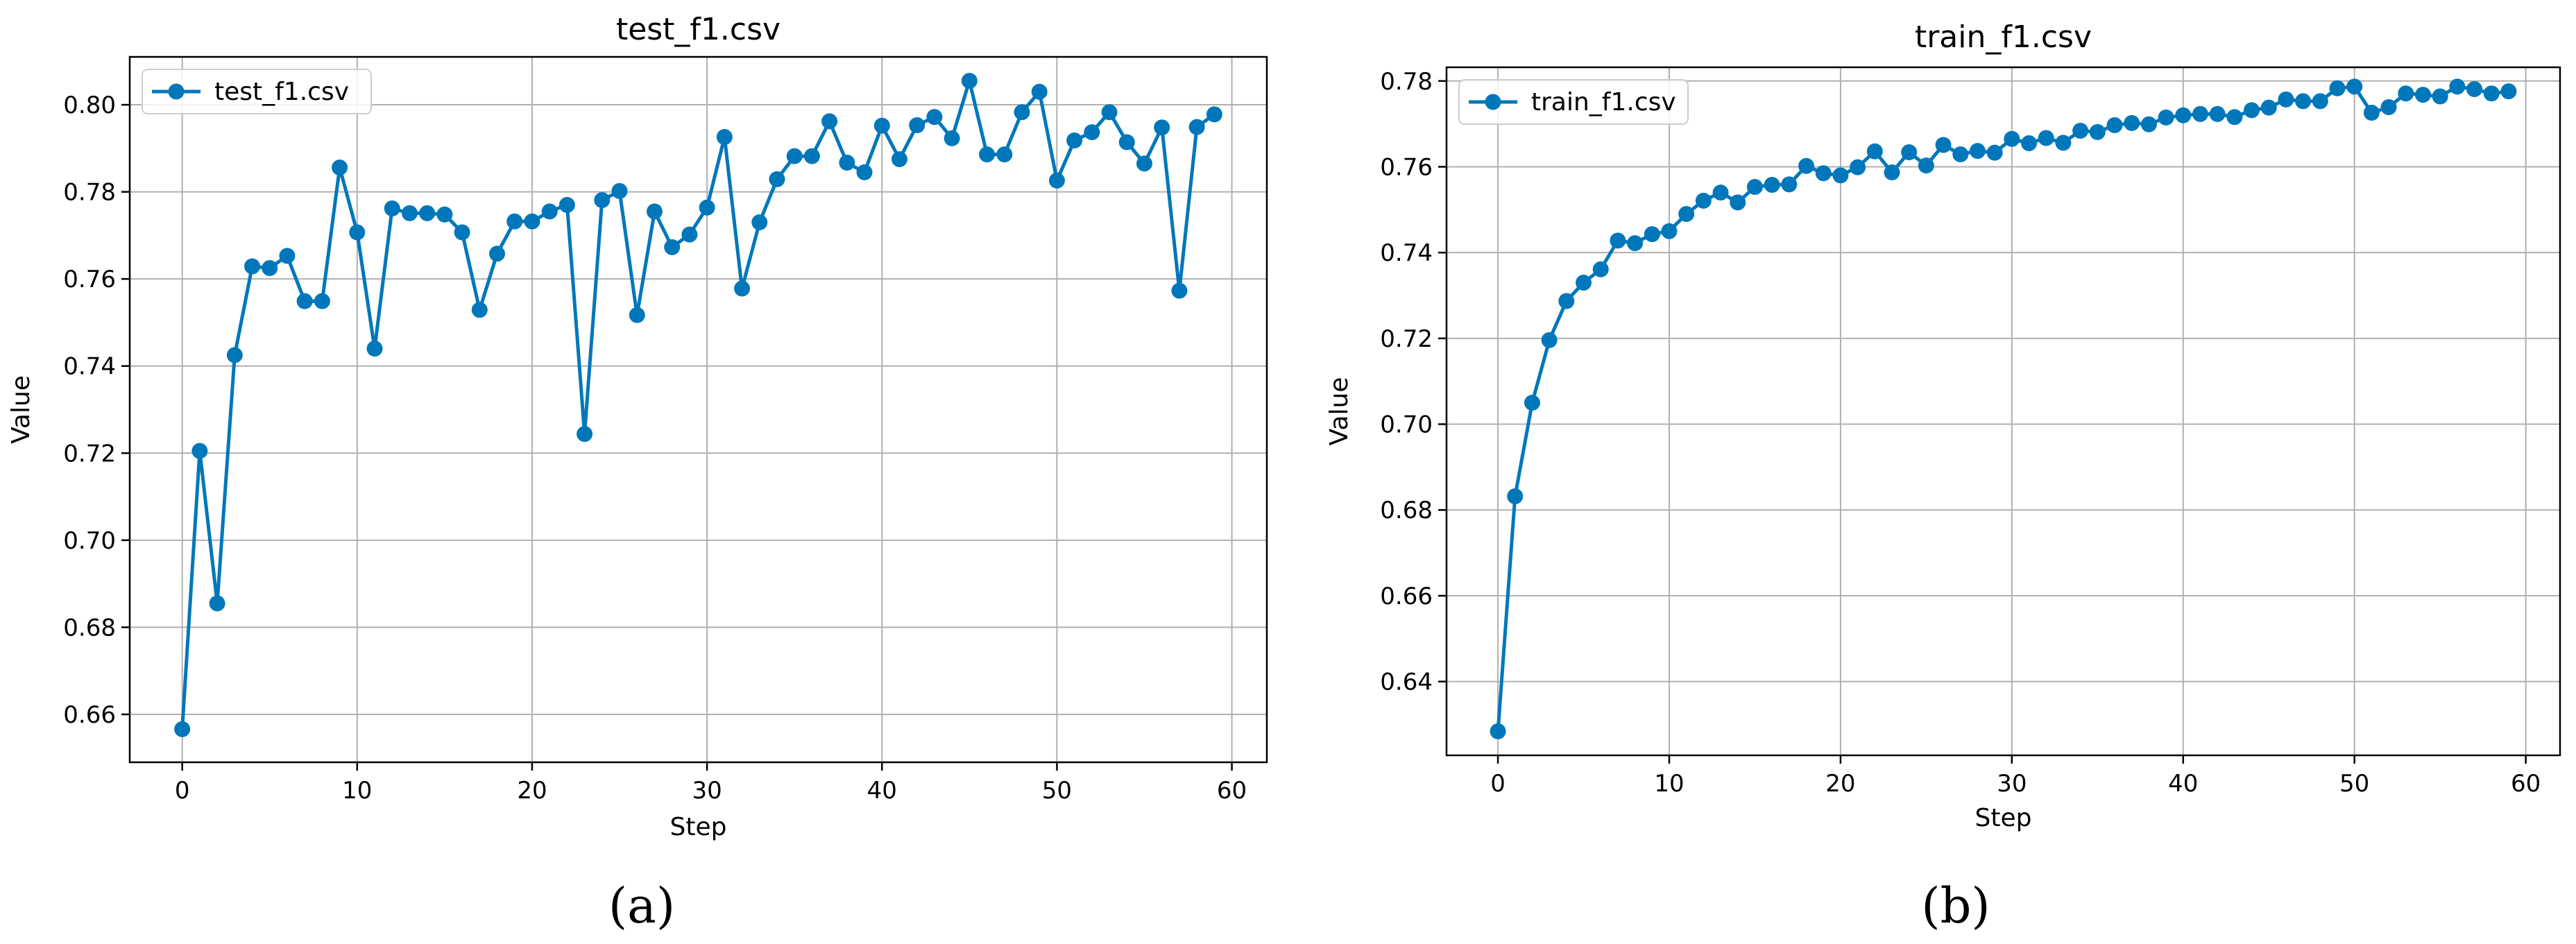 Image resolution: width=2576 pixels, height=944 pixels. Describe the element at coordinates (89, 367) in the screenshot. I see `y-tick-label: 0.74` at that location.